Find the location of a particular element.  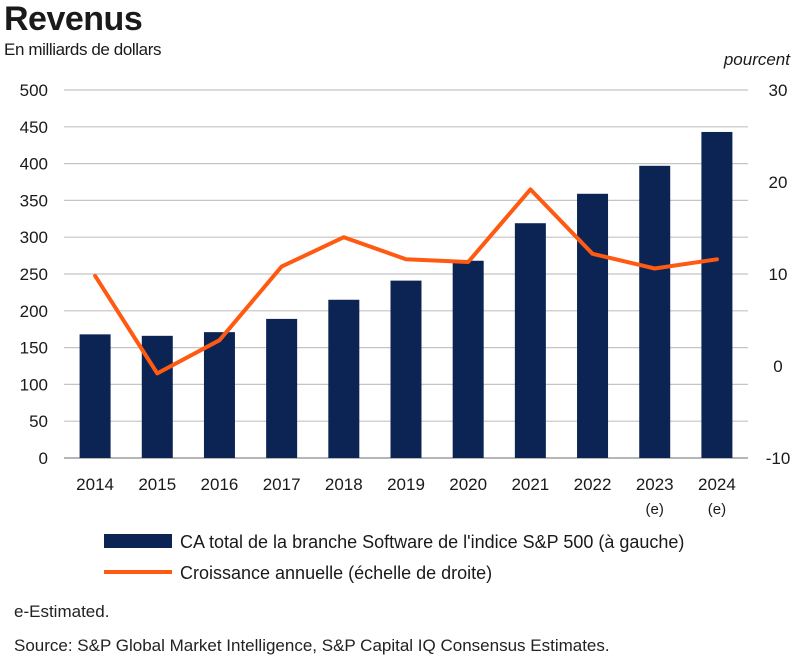

left-tick-label: 250 is located at coordinates (34, 274).